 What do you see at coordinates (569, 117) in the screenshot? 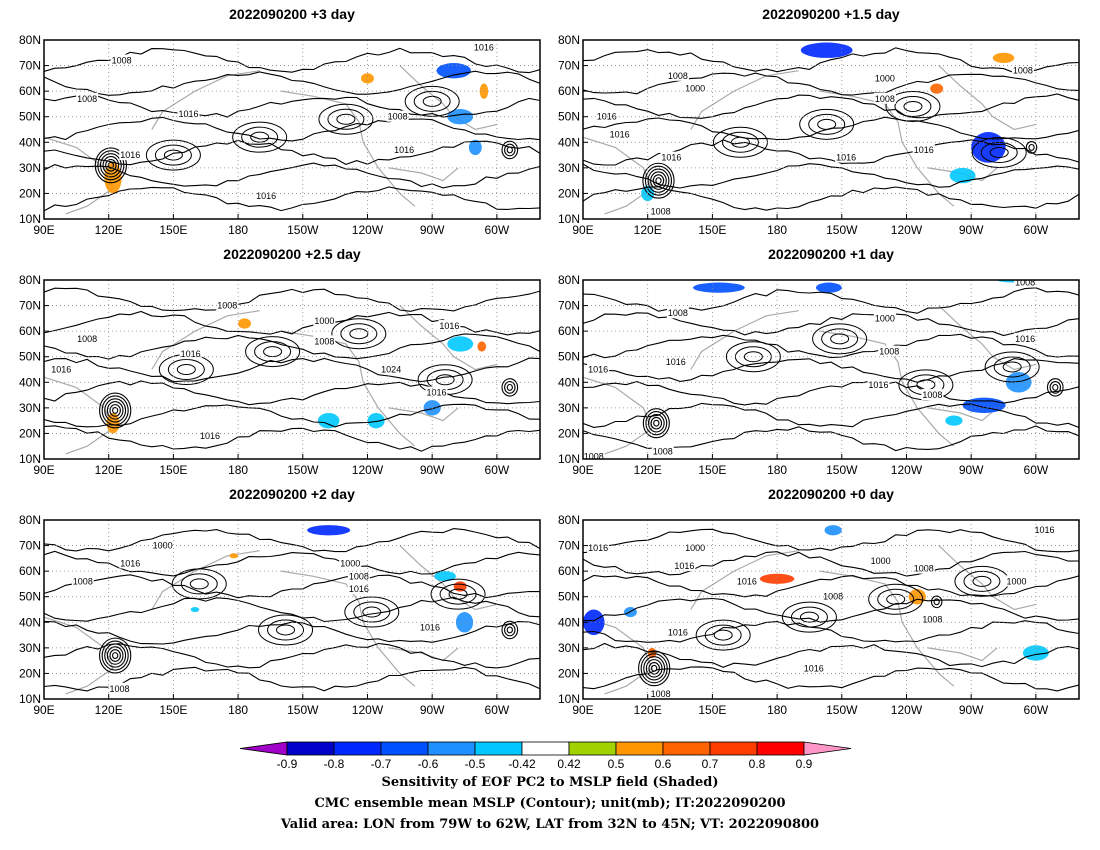
I see `y-tick-label: 50N` at bounding box center [569, 117].